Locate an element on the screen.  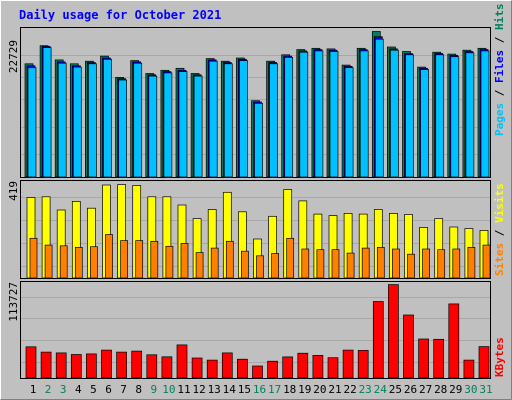
x-tick-label: 17 is located at coordinates (274, 389).